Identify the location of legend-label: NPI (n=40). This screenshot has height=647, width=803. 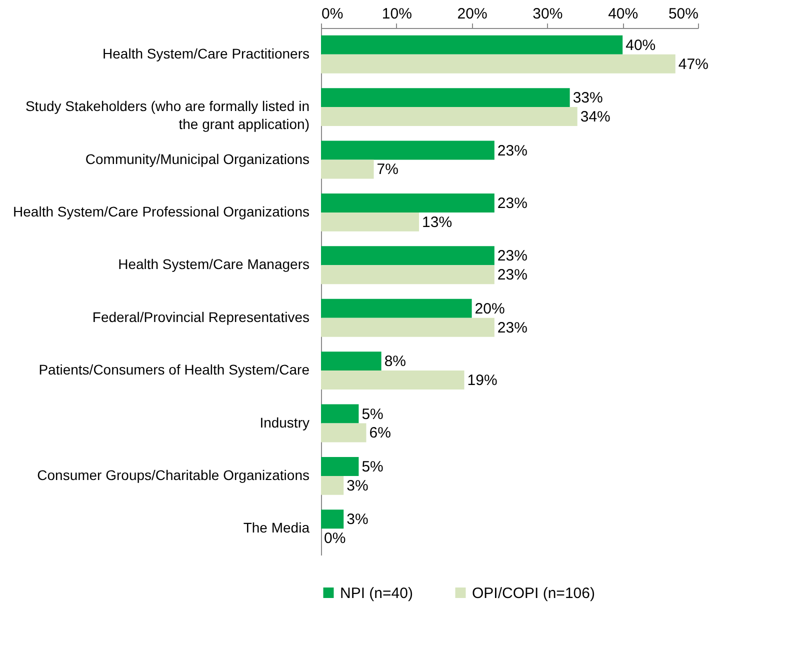
(376, 593).